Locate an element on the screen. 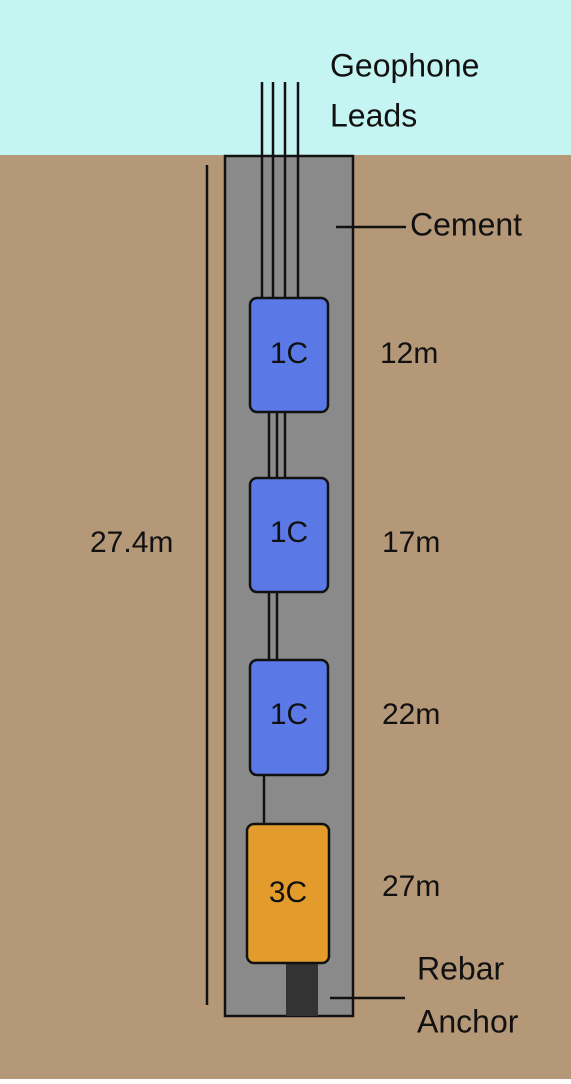 The width and height of the screenshot is (571, 1084). cement-label: Cement is located at coordinates (466, 224).